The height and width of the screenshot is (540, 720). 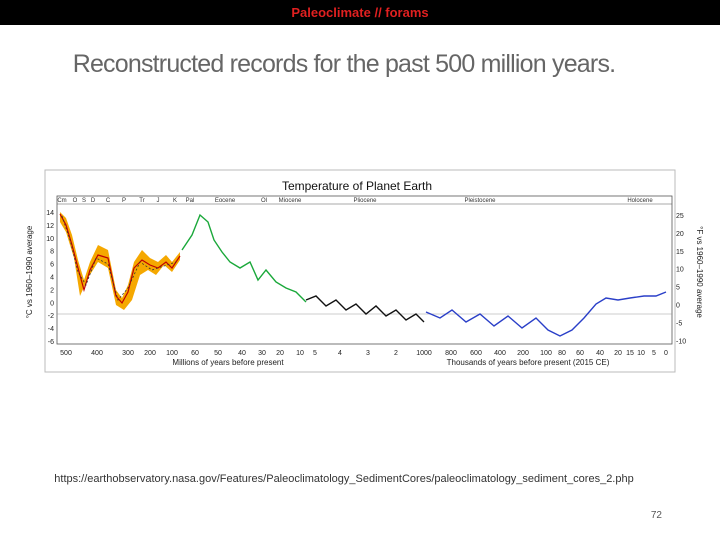 I want to click on period-label: Pal, so click(x=190, y=201).